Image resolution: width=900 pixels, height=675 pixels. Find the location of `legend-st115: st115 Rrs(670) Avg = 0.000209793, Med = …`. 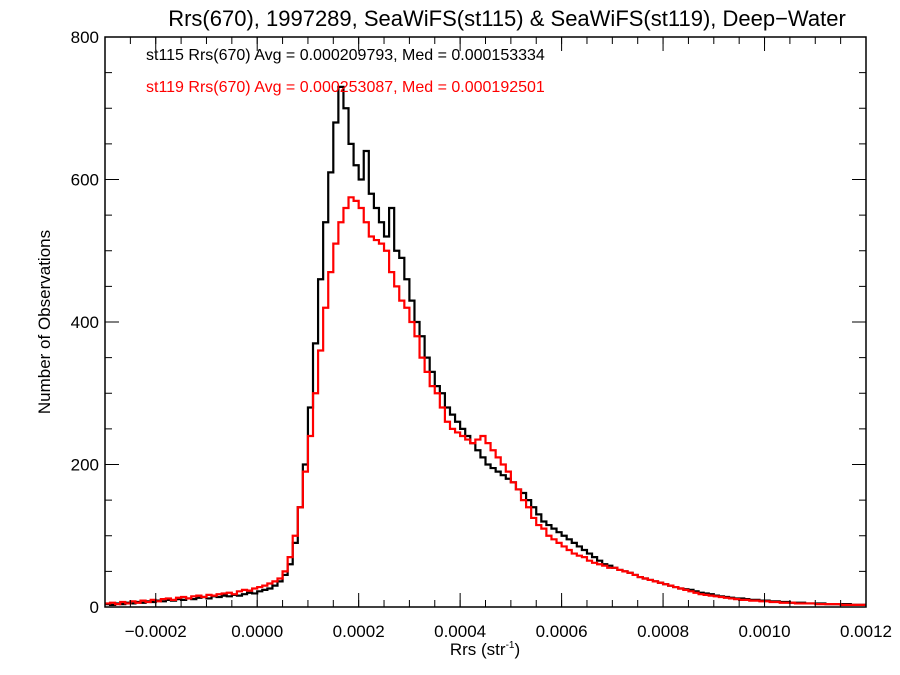

legend-st115: st115 Rrs(670) Avg = 0.000209793, Med = … is located at coordinates (345, 55).